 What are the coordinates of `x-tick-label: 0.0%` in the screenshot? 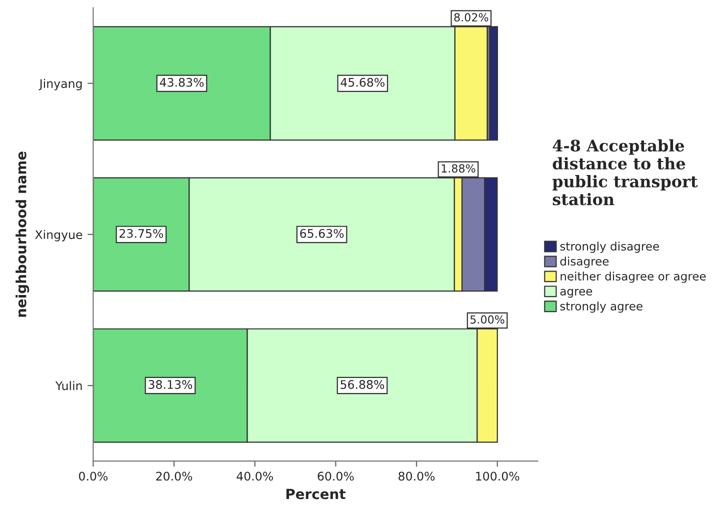 It's located at (93, 476).